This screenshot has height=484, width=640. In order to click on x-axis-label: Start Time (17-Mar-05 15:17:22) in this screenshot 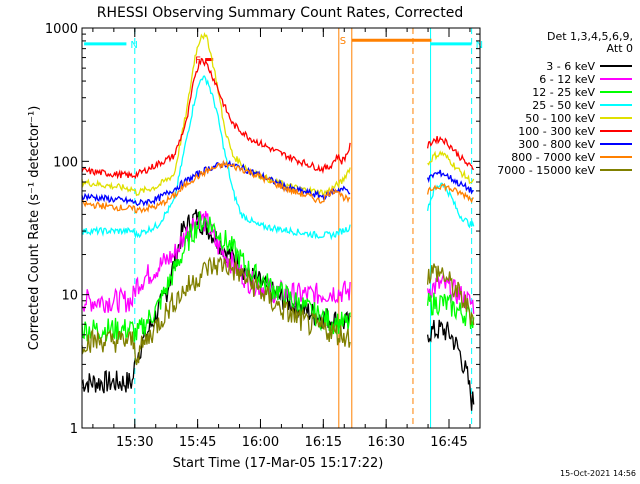, I will do `click(278, 463)`.